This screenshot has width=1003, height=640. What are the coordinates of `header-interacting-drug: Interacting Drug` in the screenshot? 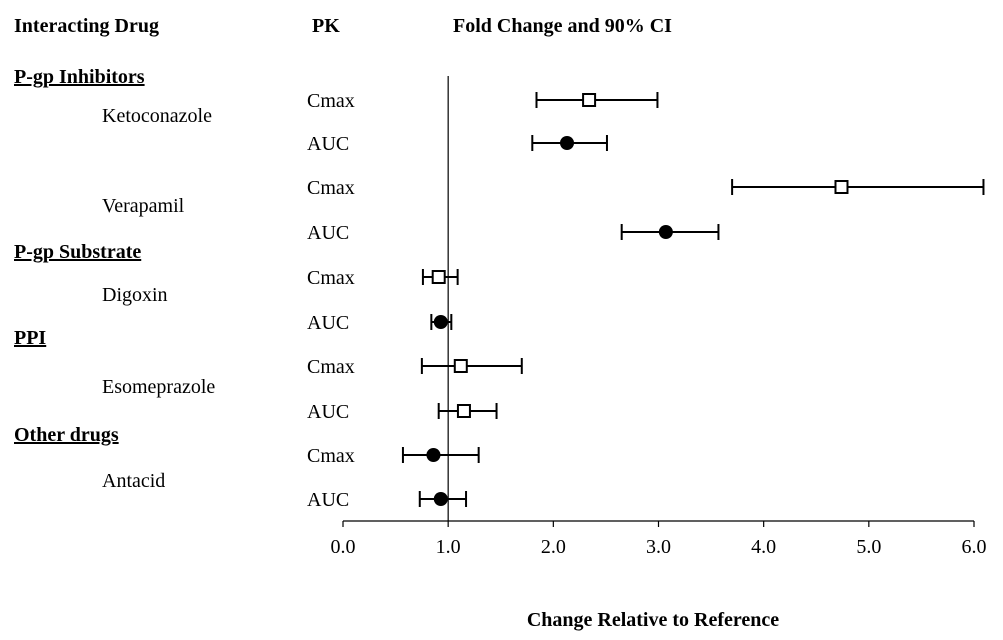 It's located at (86, 26).